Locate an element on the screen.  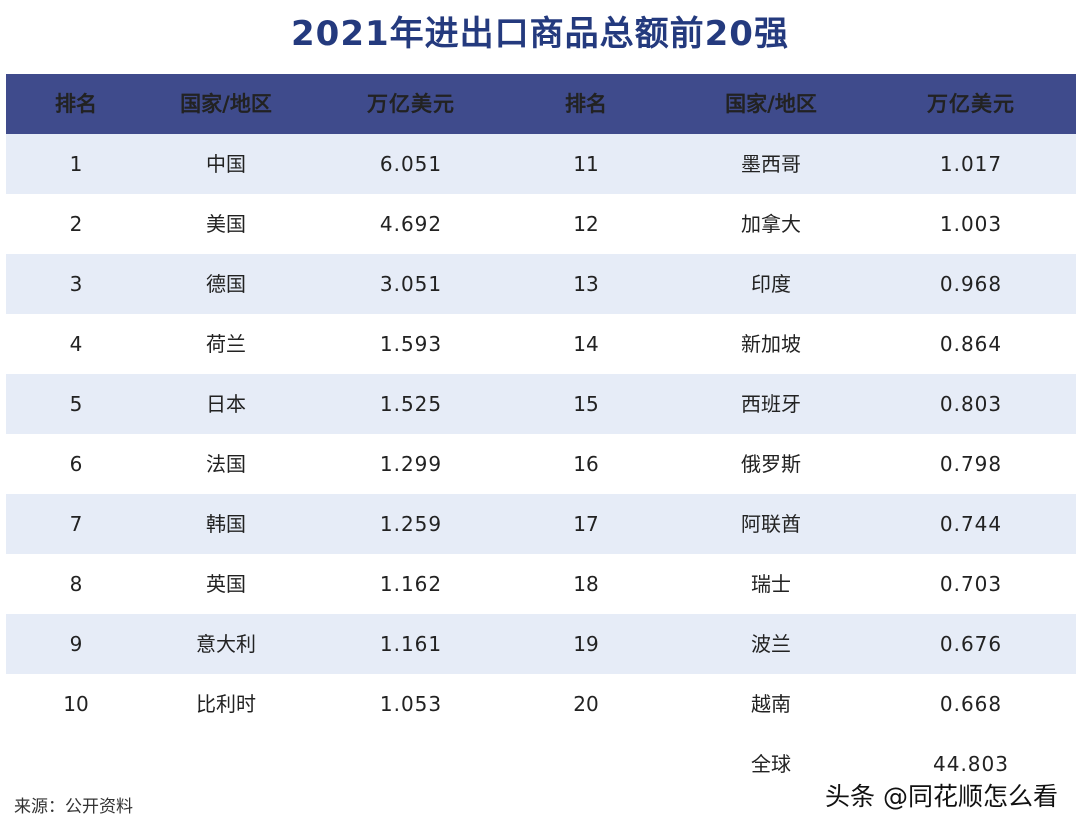
table-row: 10 比利时 1.053 20 越南 0.668 is located at coordinates (541, 704).